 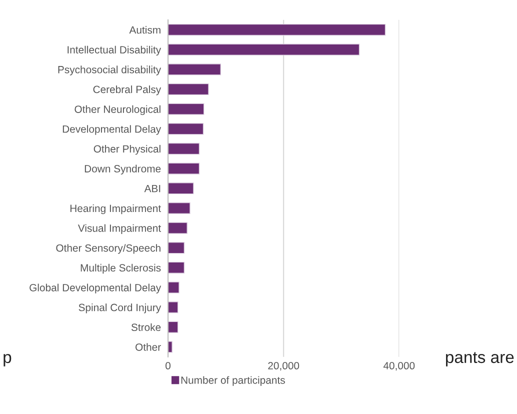 I want to click on x-tick-label: 20,000, so click(x=284, y=366).